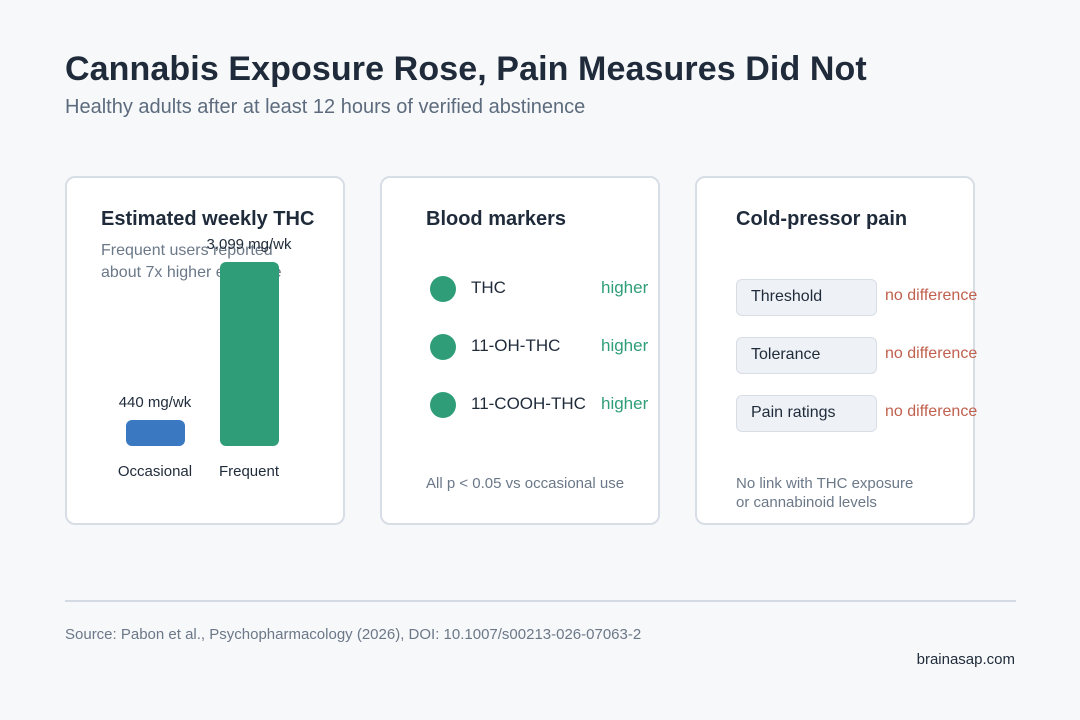 This screenshot has width=1080, height=720. Describe the element at coordinates (155, 402) in the screenshot. I see `bar-value-label: 440 mg/wk` at that location.